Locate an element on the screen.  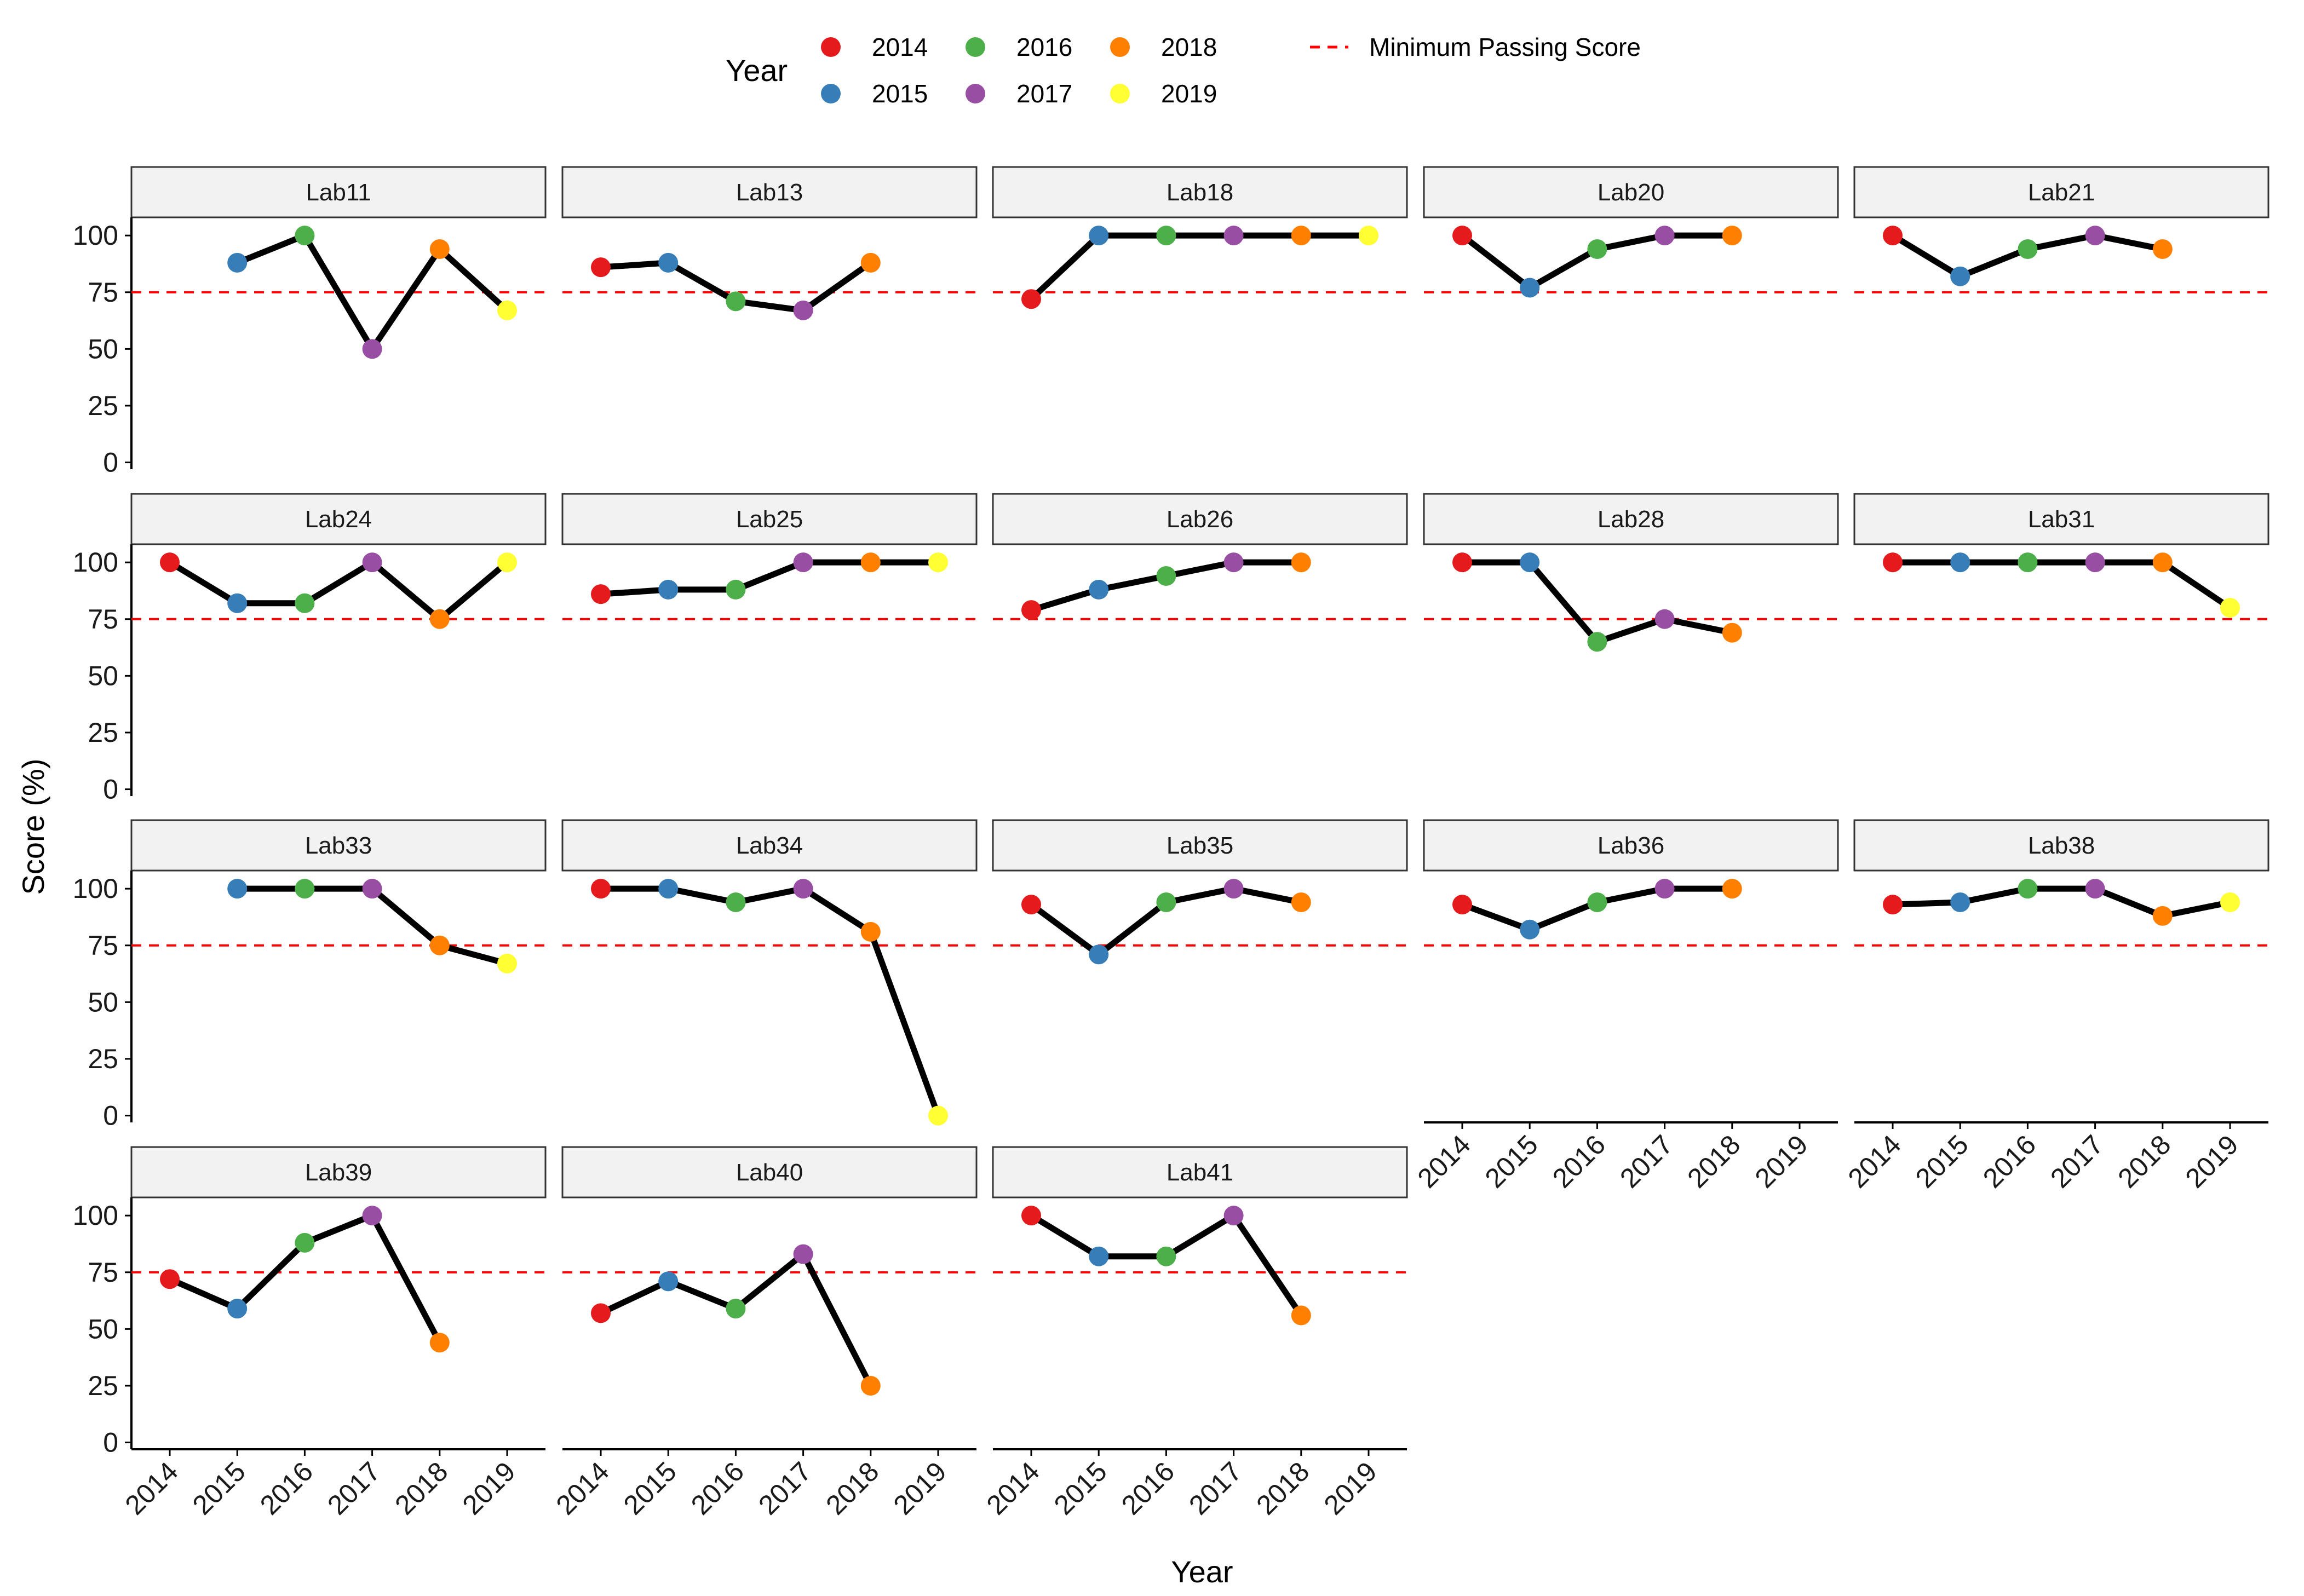
legend-label-2014: 2014 is located at coordinates (900, 47).